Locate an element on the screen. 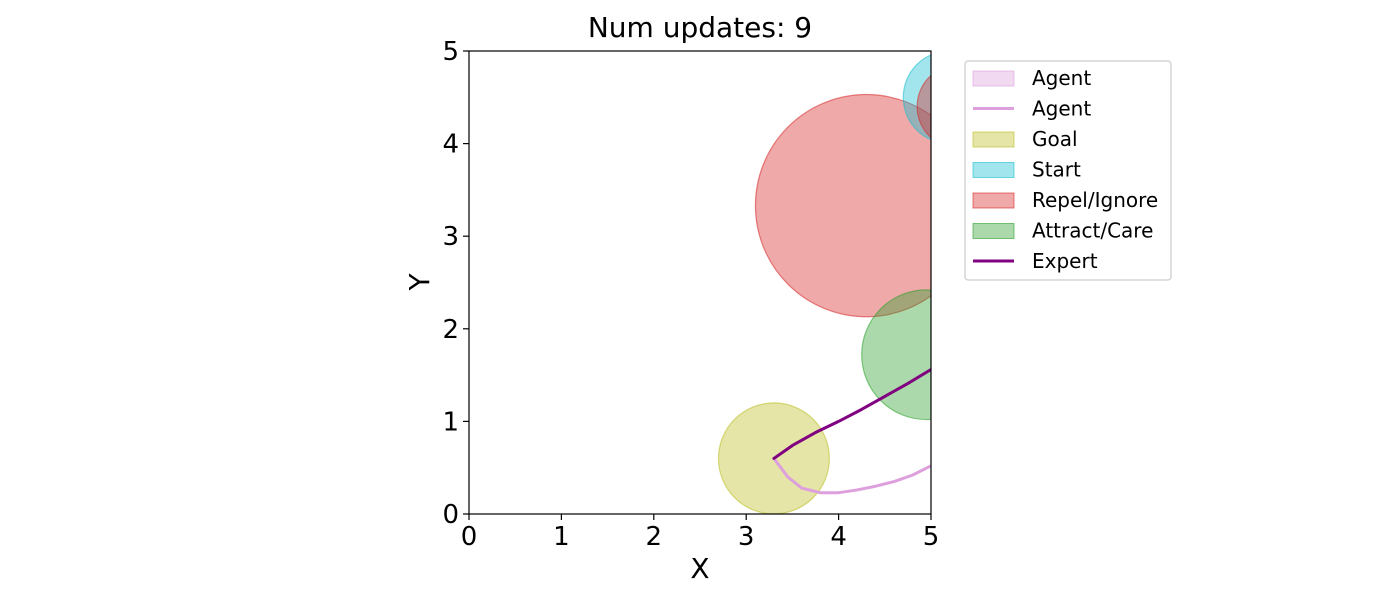  x-tick-label: 0 is located at coordinates (469, 537).